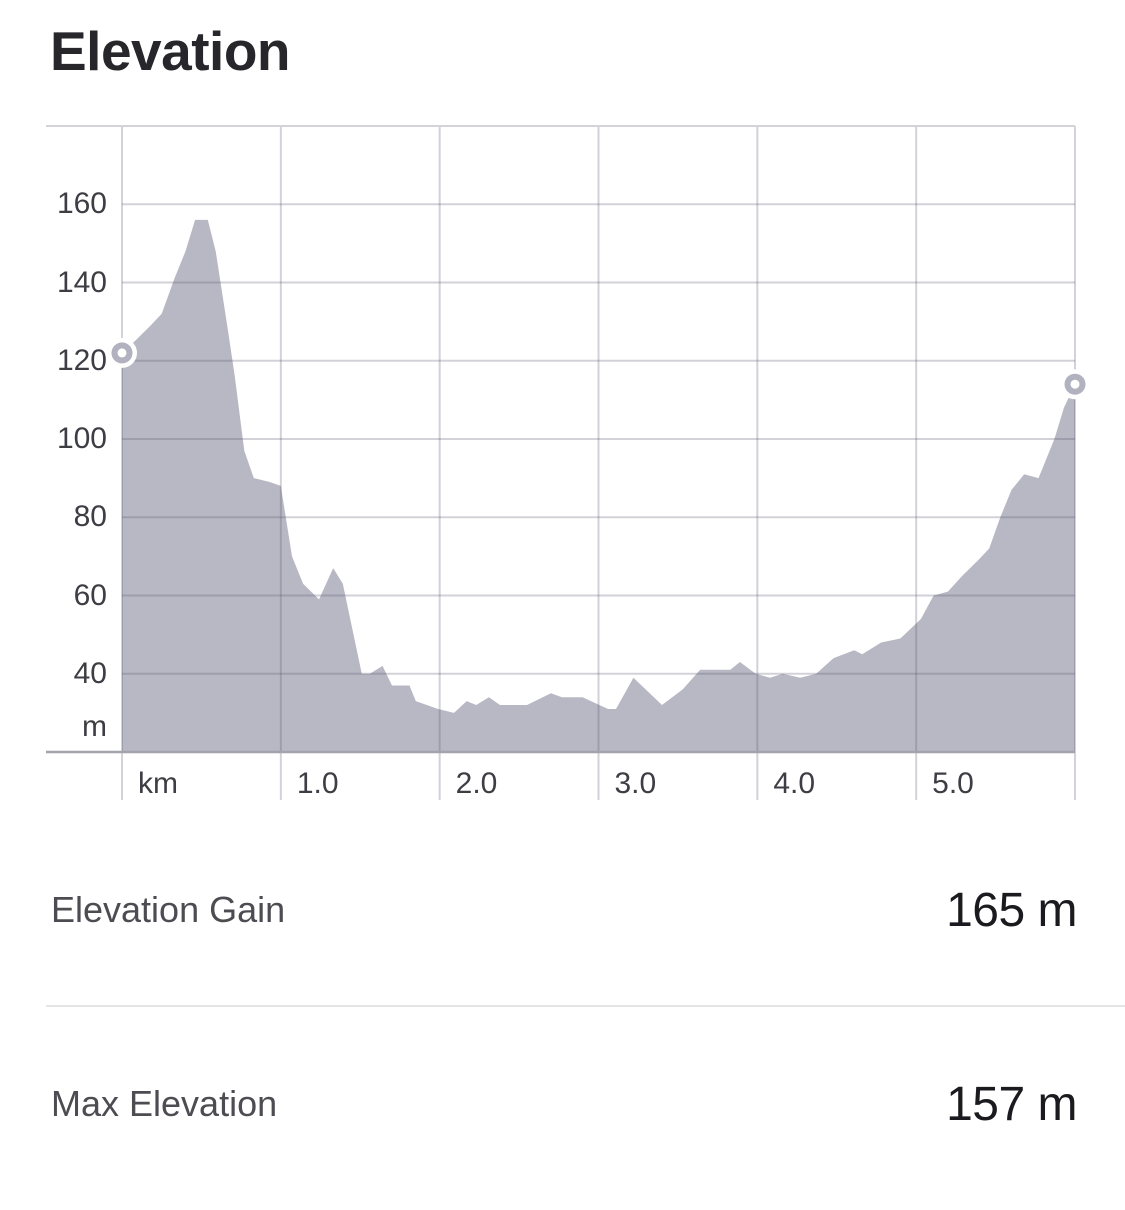 The image size is (1125, 1210). I want to click on y-tick-label: 60, so click(90, 595).